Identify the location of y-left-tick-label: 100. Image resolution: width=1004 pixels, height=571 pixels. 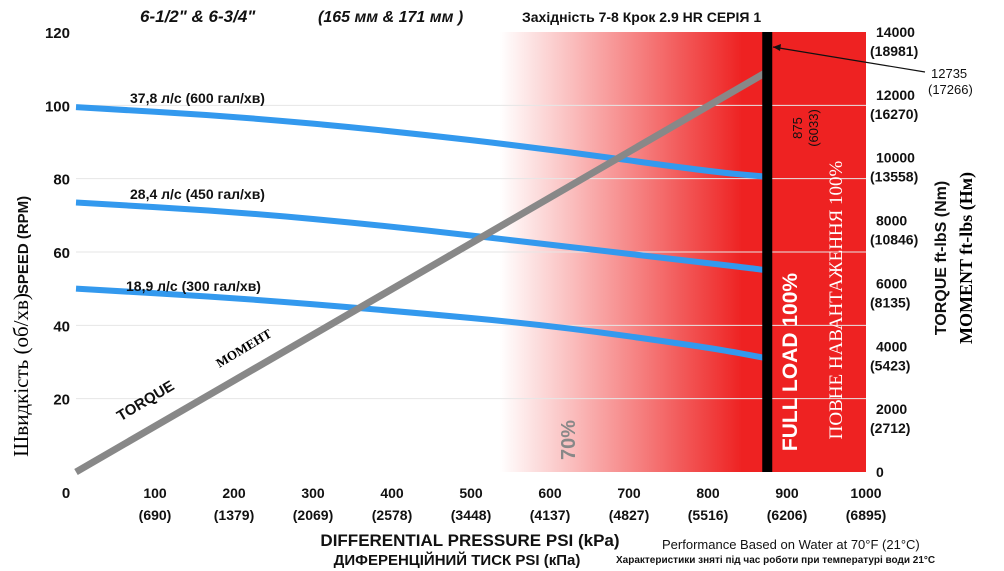
(57, 106).